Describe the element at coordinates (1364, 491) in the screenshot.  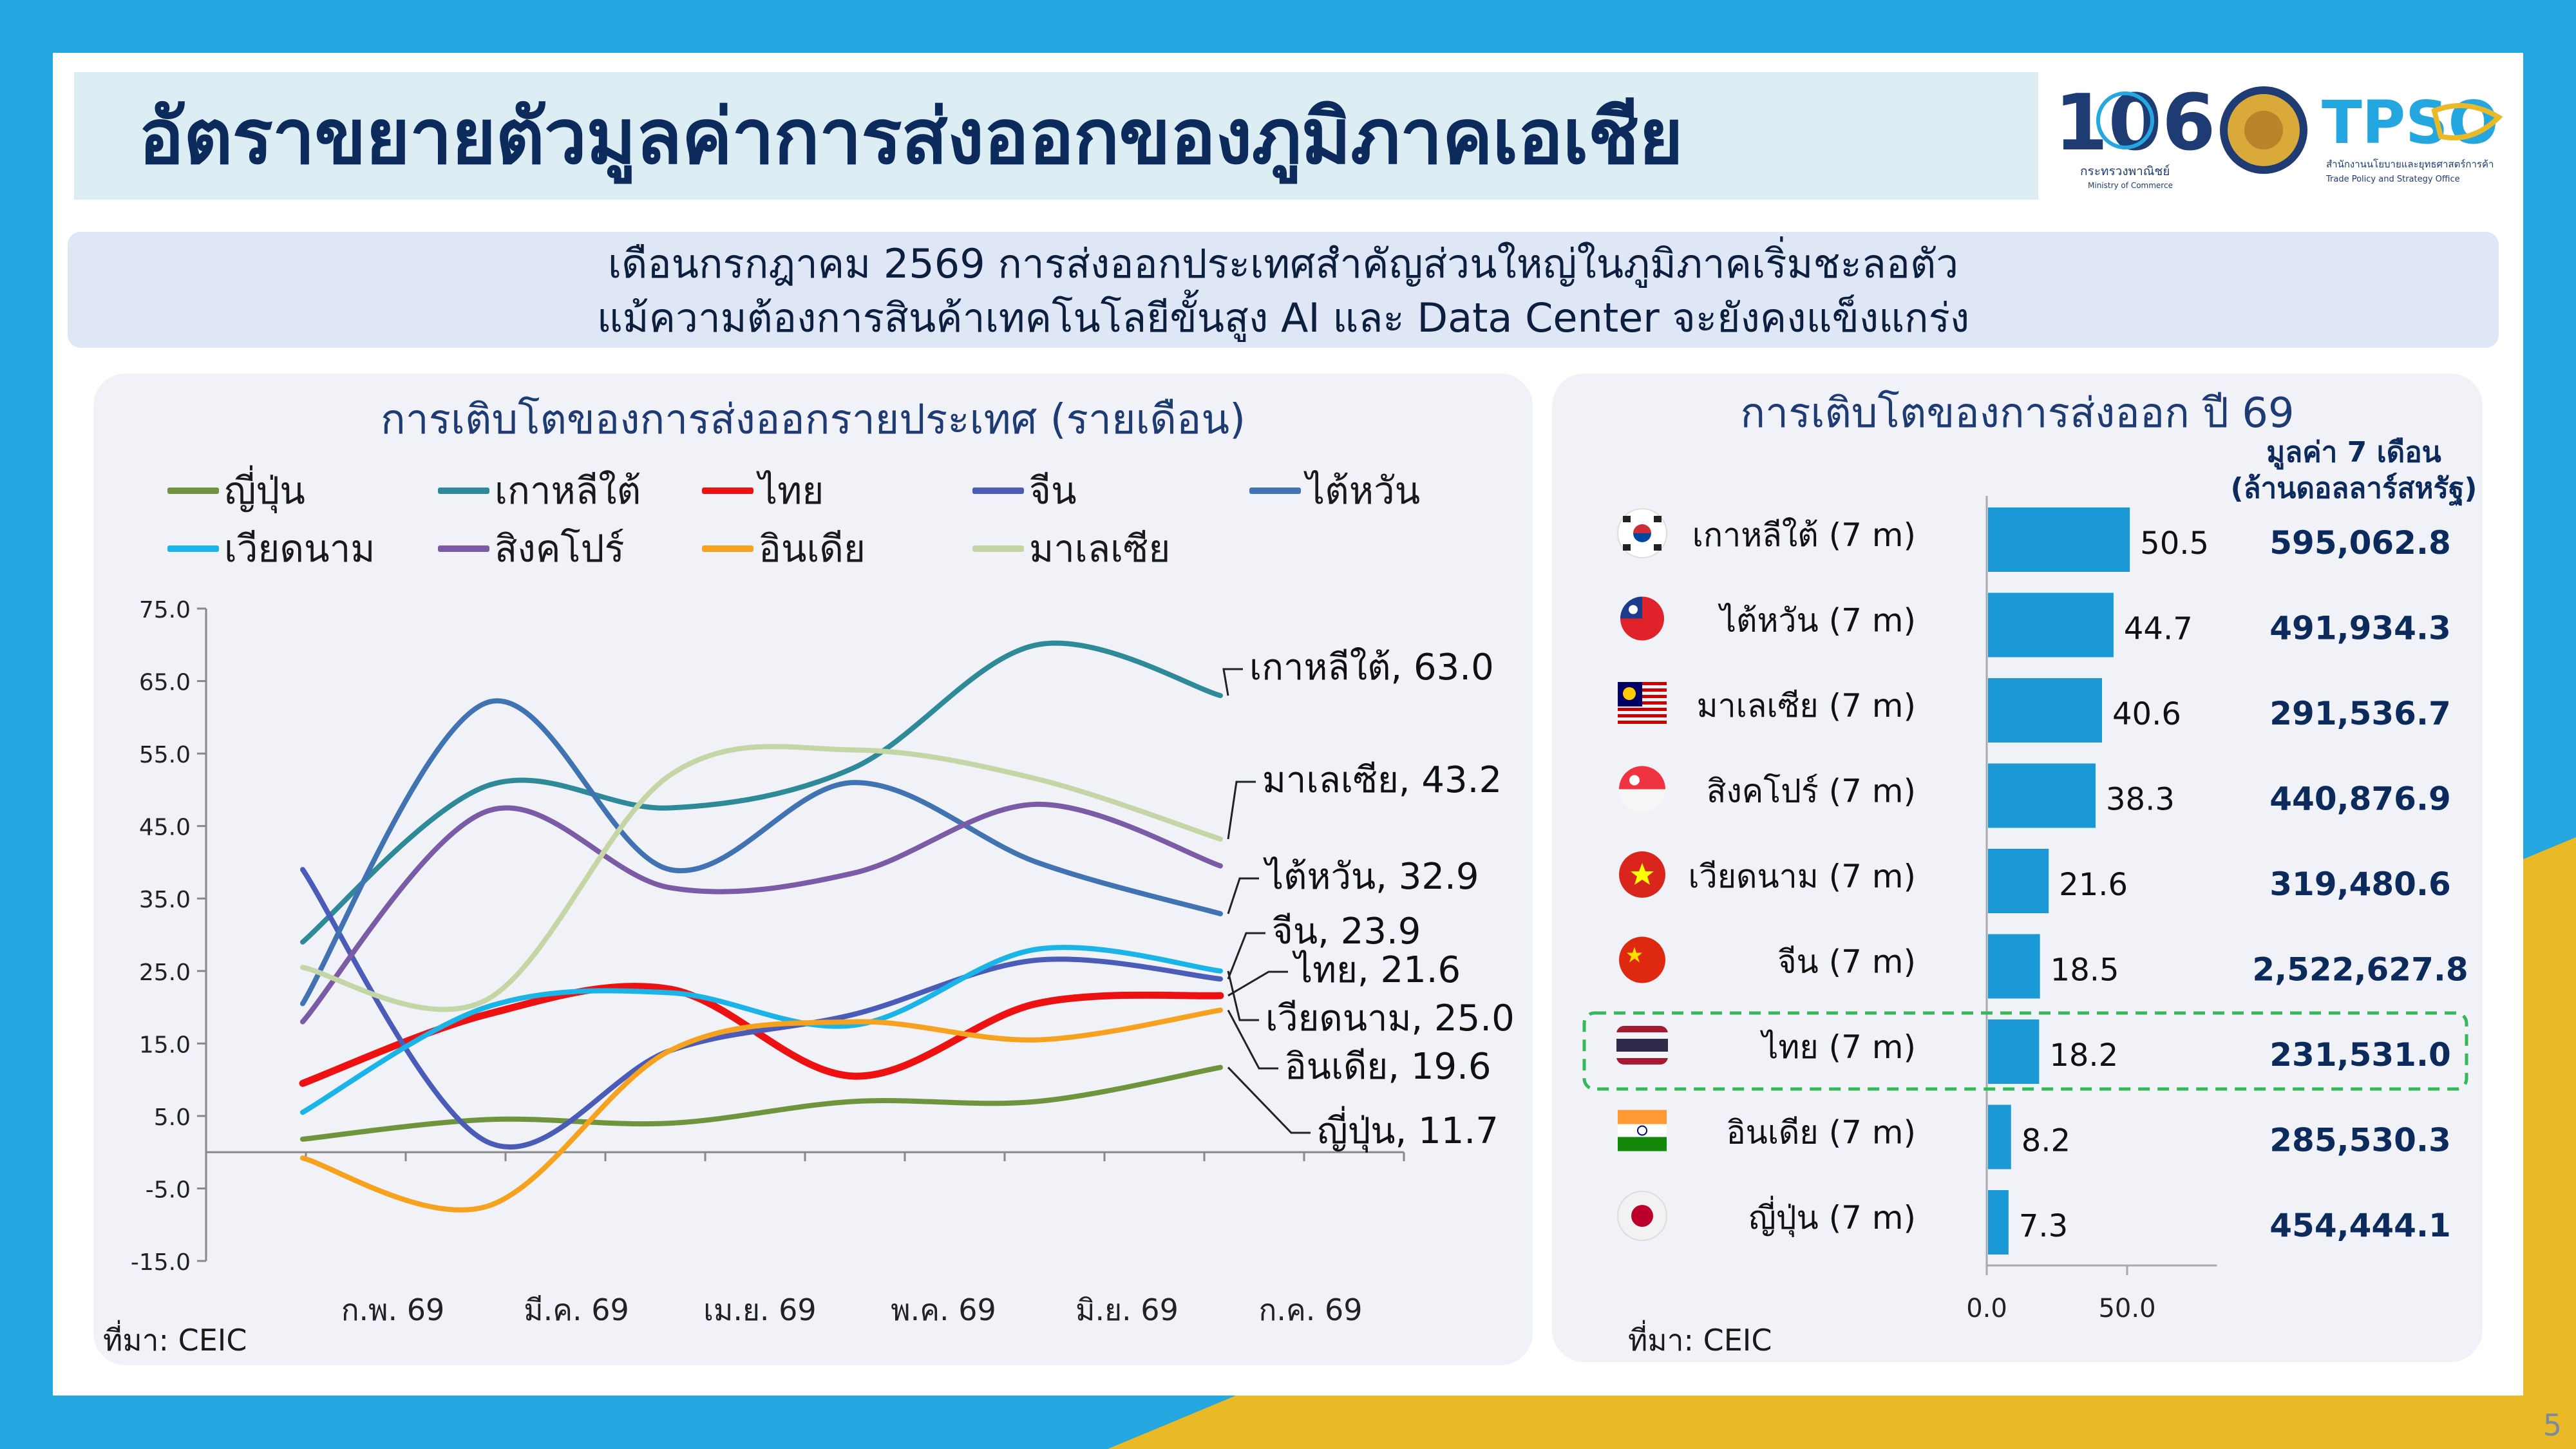
I see `legend-label: ไต้หวัน` at that location.